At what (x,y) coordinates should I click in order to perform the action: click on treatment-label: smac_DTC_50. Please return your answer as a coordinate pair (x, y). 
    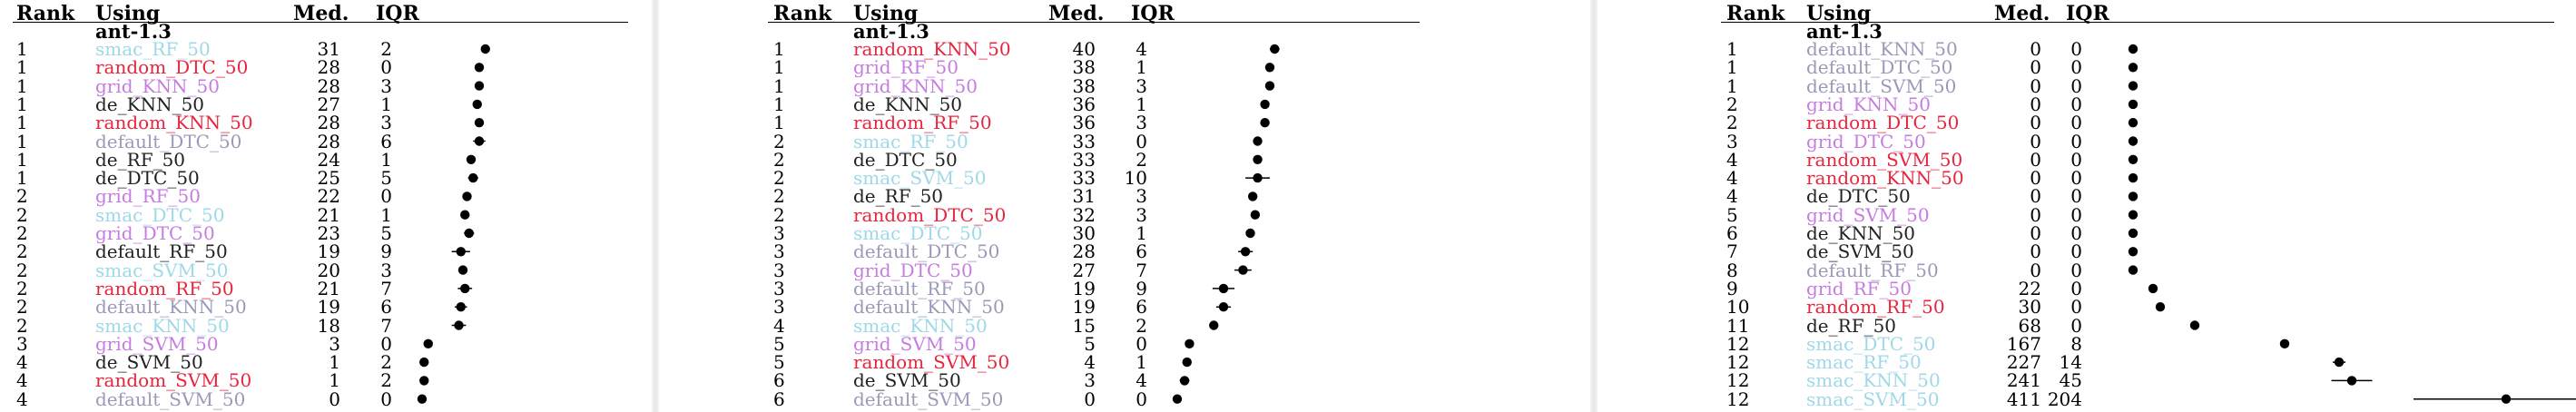
    Looking at the image, I should click on (1871, 343).